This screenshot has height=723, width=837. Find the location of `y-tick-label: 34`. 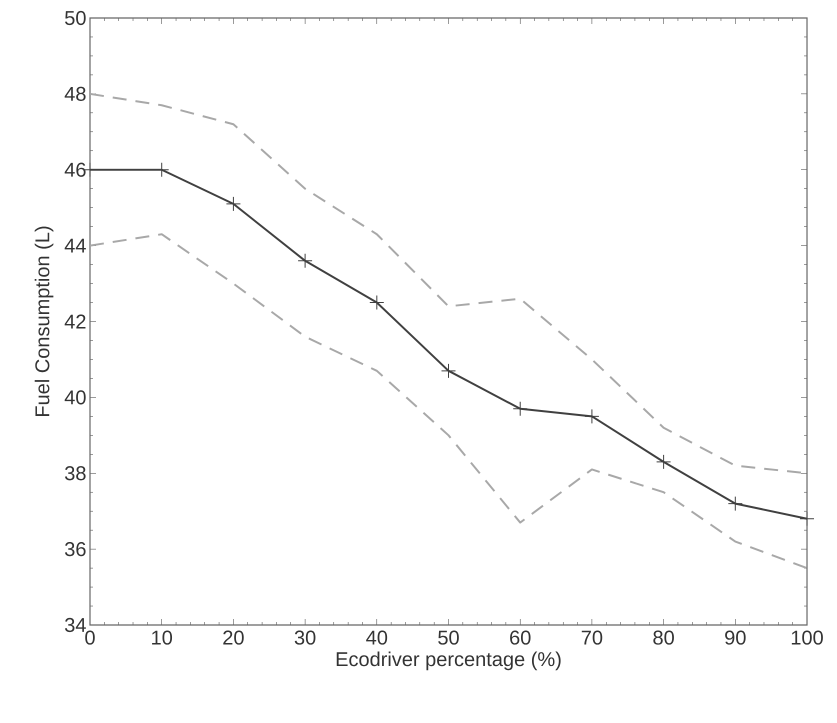

y-tick-label: 34 is located at coordinates (75, 625).